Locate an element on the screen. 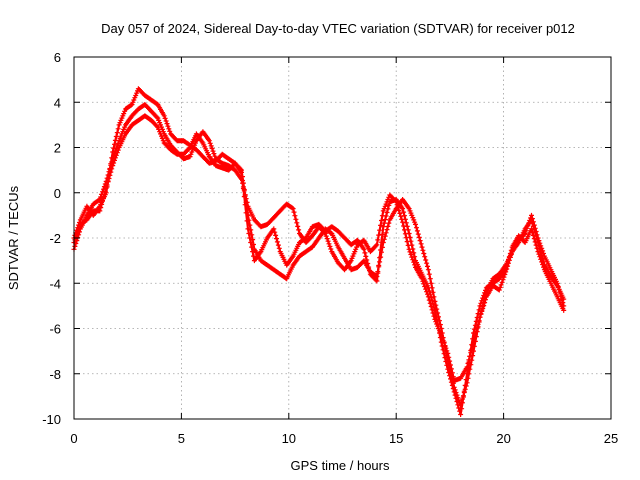 This screenshot has height=480, width=640. y-tick-label: 0 is located at coordinates (57, 193).